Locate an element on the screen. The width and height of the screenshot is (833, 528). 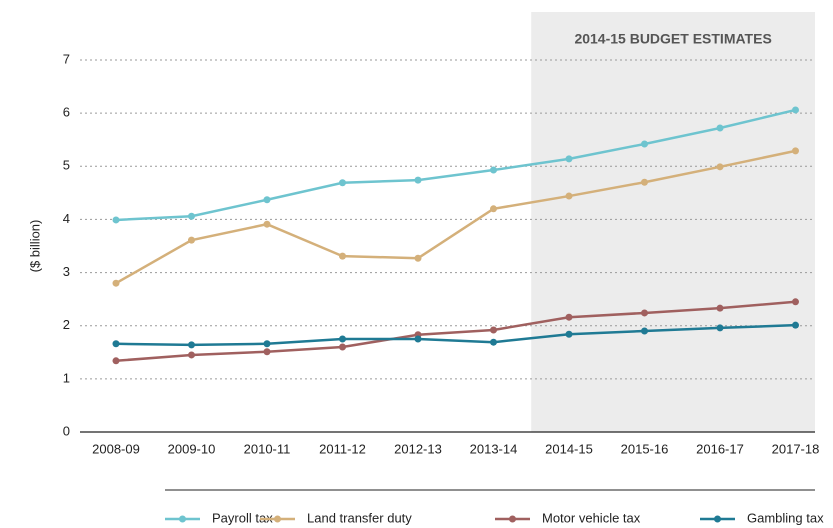
legend-item: Land transfer duty is located at coordinates (336, 517).